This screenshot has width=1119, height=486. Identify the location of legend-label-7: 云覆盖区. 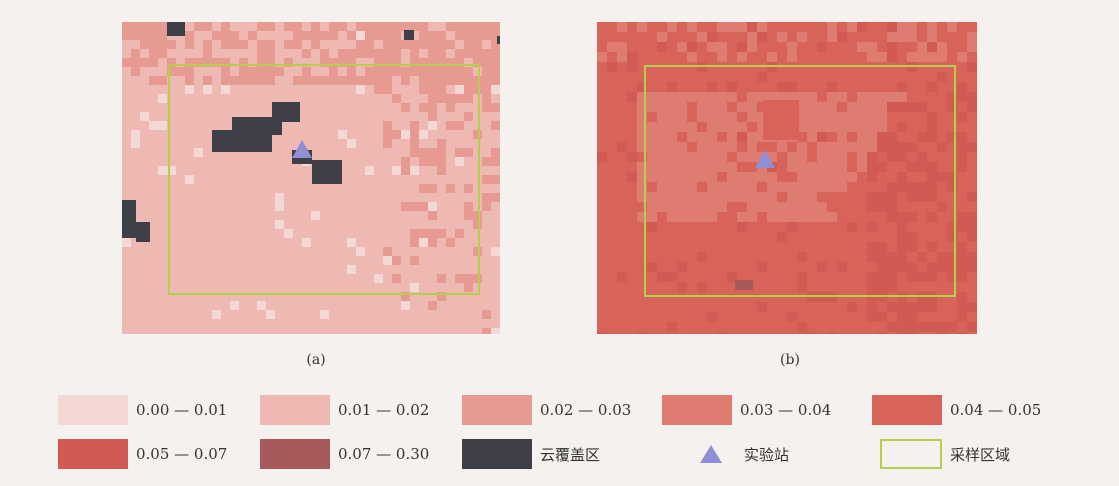
(570, 454).